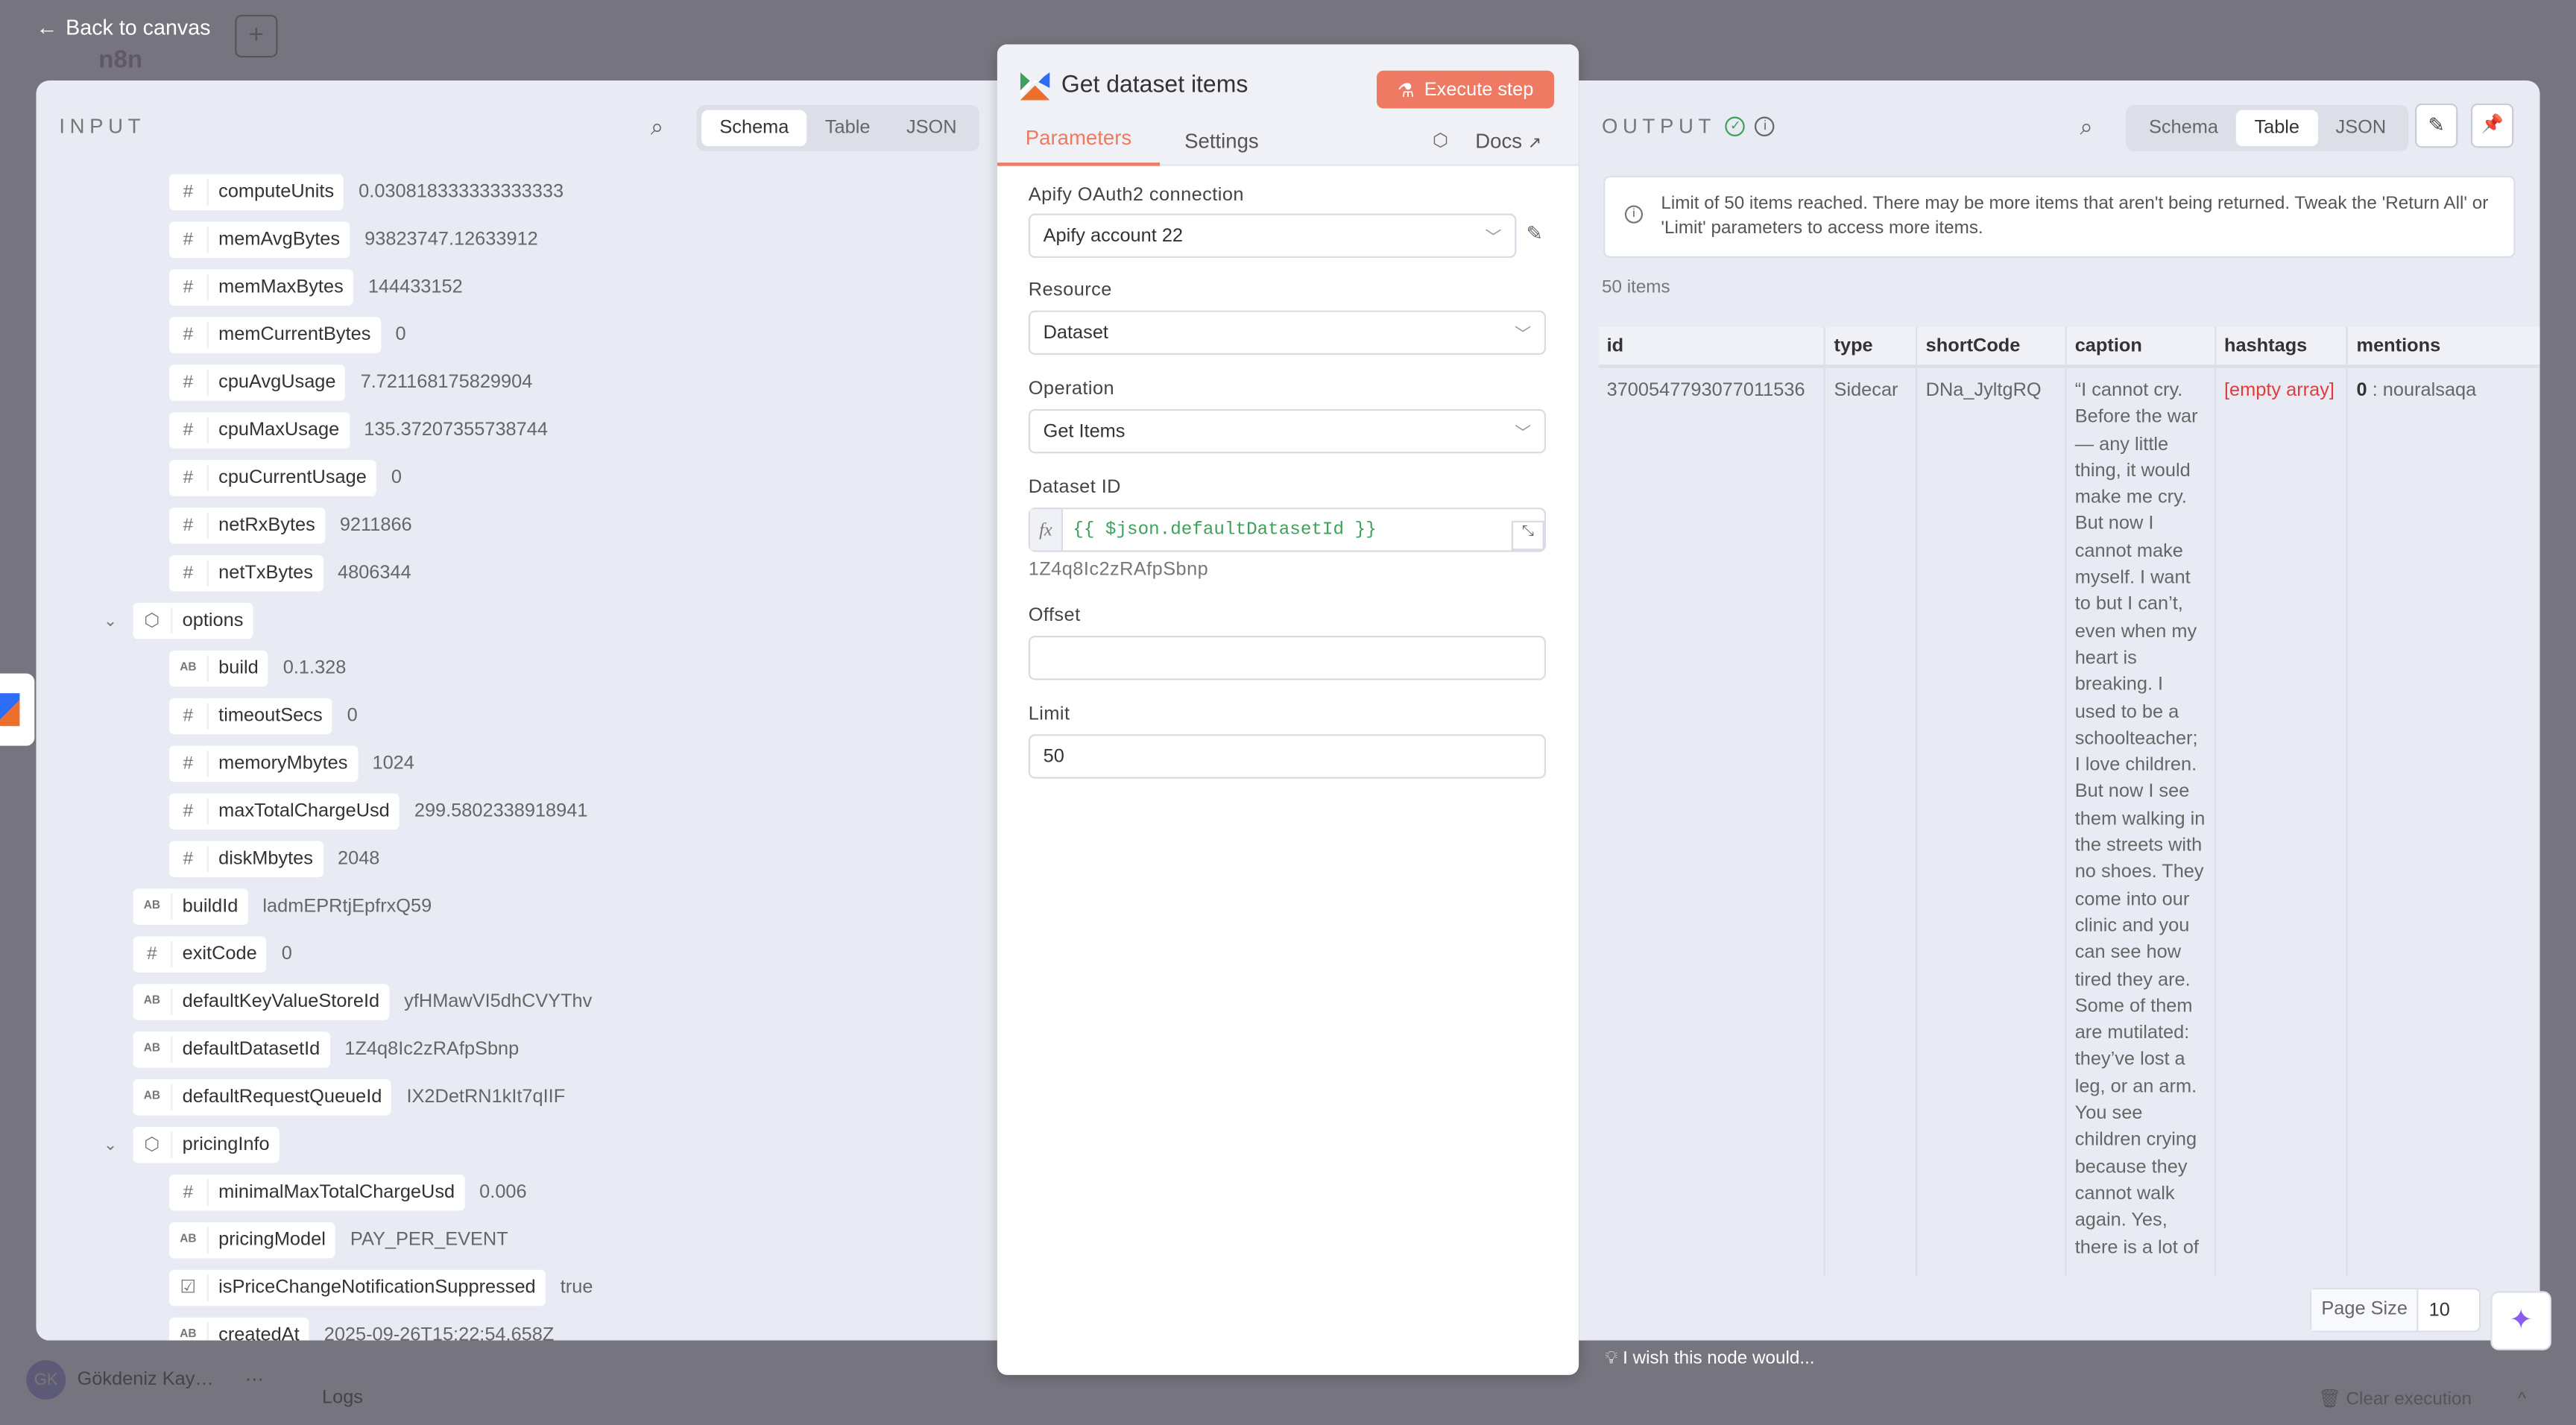 The width and height of the screenshot is (2576, 1425). Describe the element at coordinates (461, 193) in the screenshot. I see `field-value: 0.030818333333333333` at that location.